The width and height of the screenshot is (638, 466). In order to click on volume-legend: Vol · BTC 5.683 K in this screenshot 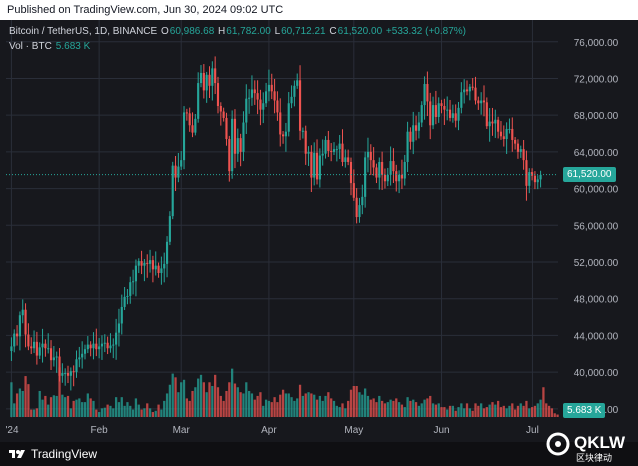, I will do `click(49, 46)`.